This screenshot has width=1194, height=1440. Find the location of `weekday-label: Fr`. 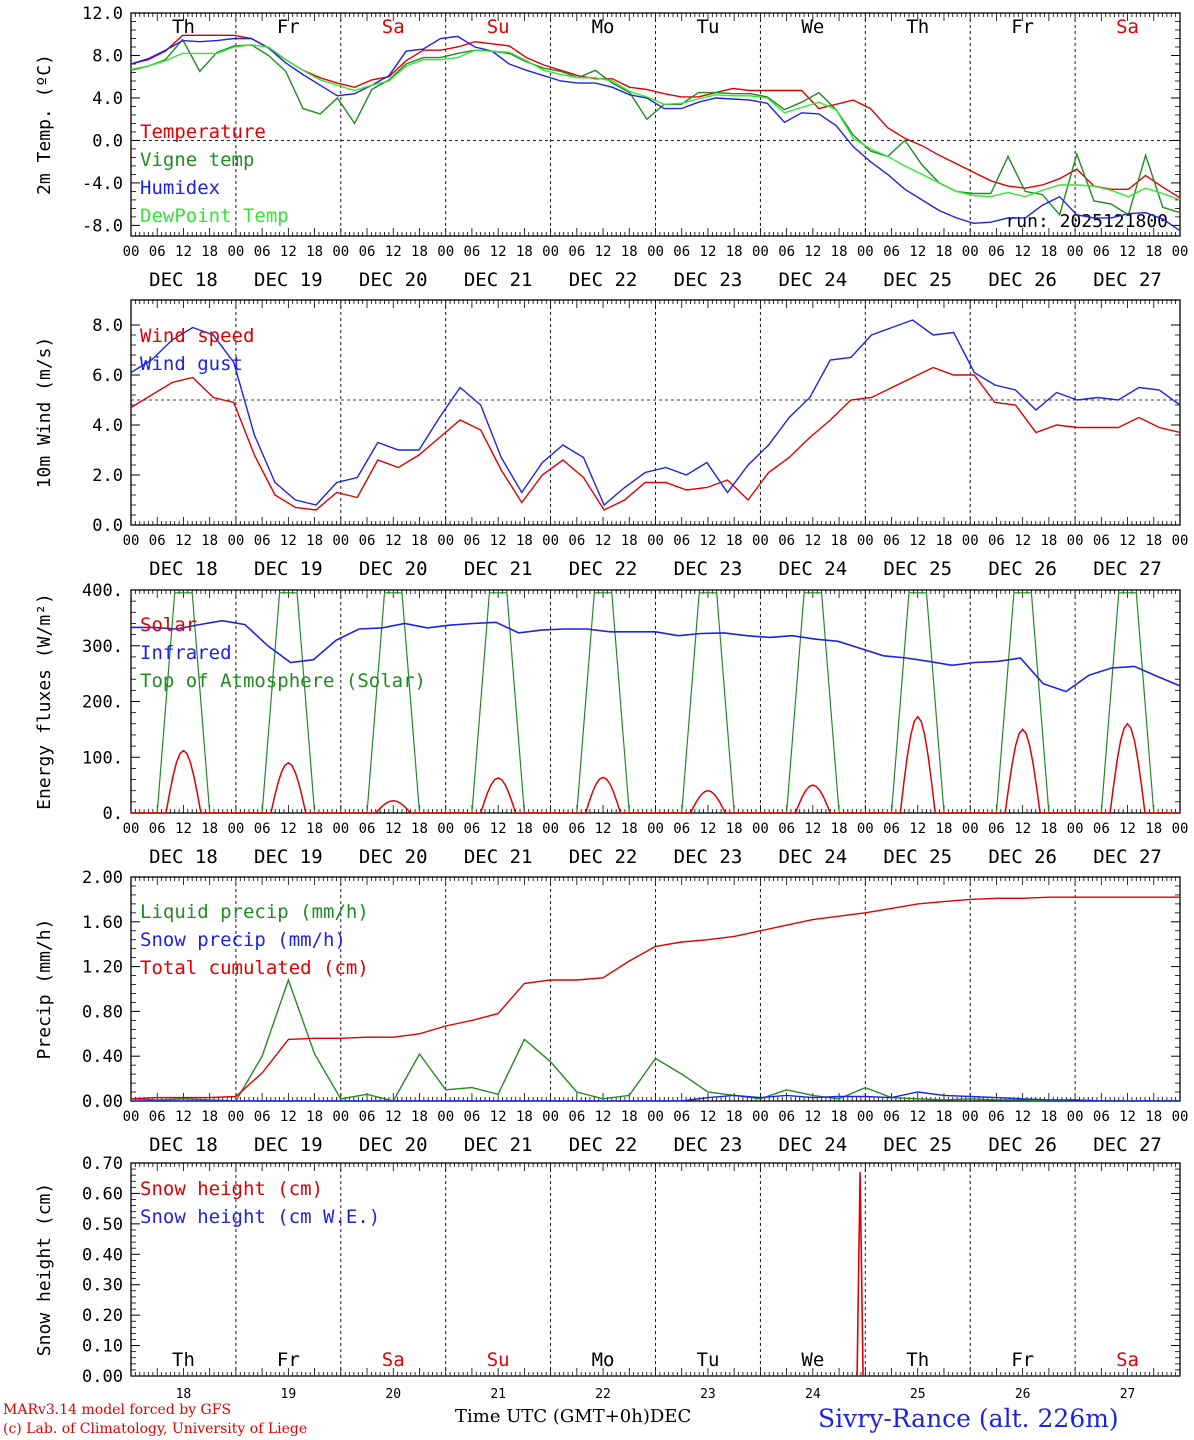

weekday-label: Fr is located at coordinates (1022, 27).